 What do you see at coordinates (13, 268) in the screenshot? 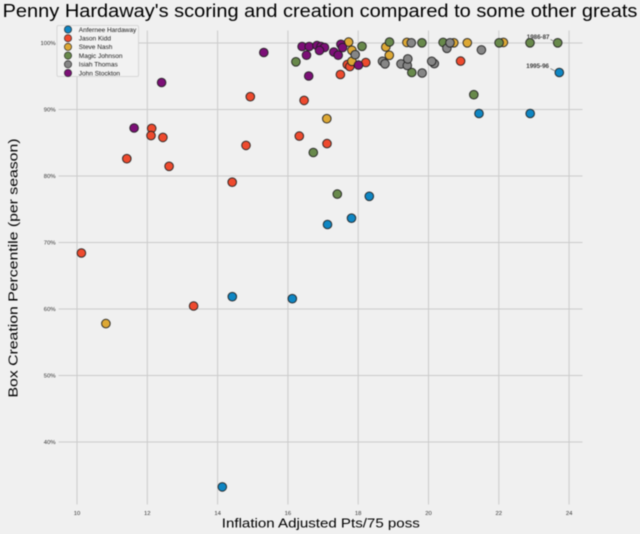
I see `svg-text:Box Creation Percentile (per s: Box Creation Percentile (per season)` at bounding box center [13, 268].